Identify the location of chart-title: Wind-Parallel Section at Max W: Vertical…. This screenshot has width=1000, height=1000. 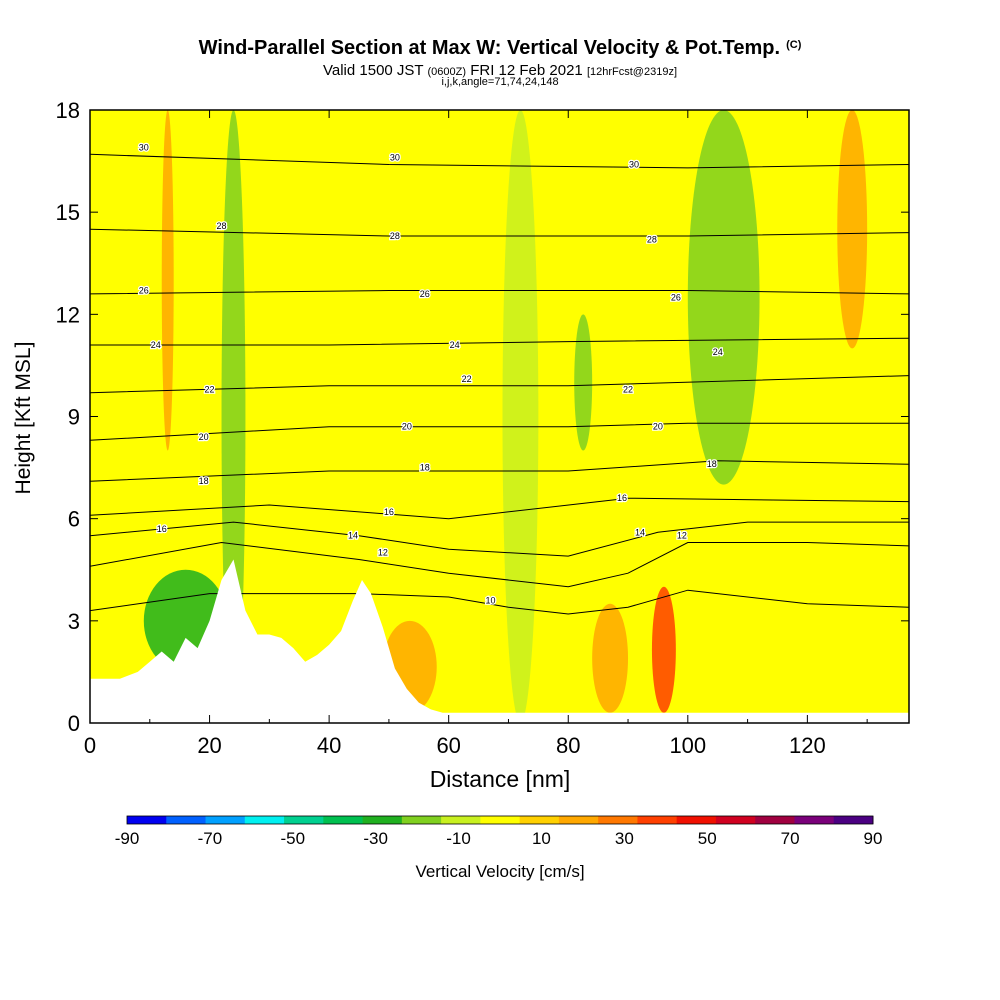
(500, 48).